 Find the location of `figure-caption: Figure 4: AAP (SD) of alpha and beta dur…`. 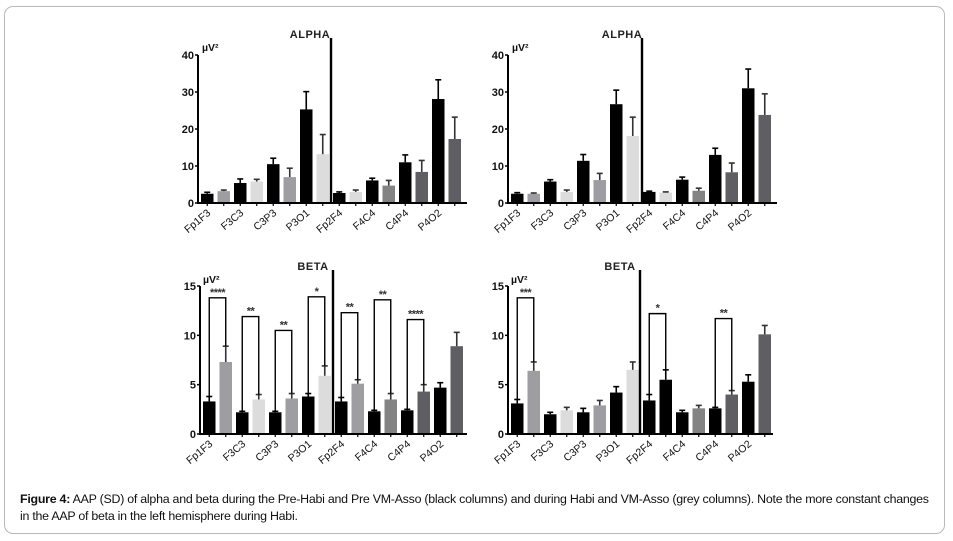

figure-caption: Figure 4: AAP (SD) of alpha and beta dur… is located at coordinates (477, 508).